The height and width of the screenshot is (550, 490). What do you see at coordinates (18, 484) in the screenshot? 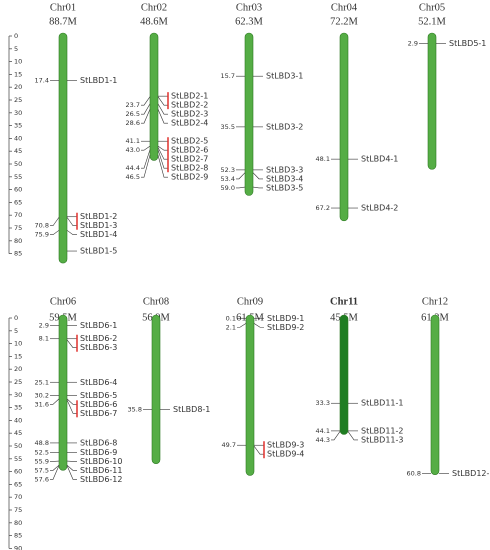
I see `axis-tick-label: 65` at bounding box center [18, 484].